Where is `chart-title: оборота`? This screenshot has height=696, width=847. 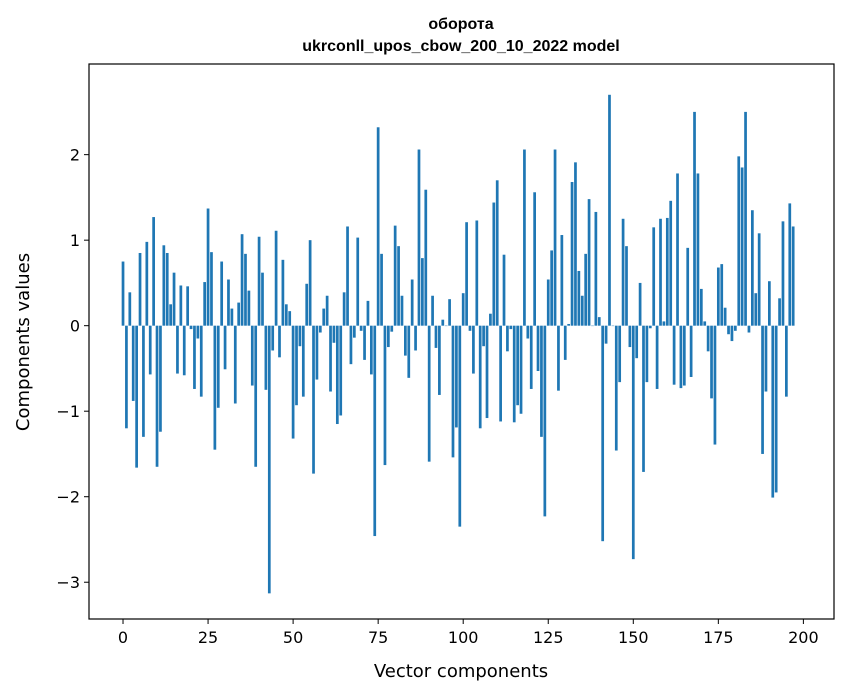 chart-title: оборота is located at coordinates (460, 24).